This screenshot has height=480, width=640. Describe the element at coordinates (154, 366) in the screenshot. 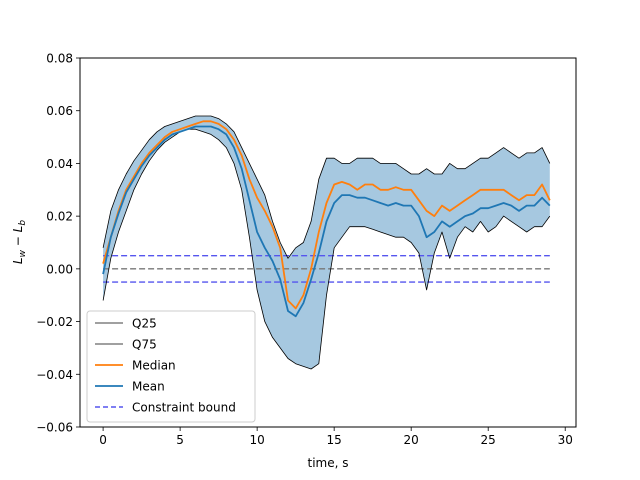

I see `legend-label-median: Median` at that location.